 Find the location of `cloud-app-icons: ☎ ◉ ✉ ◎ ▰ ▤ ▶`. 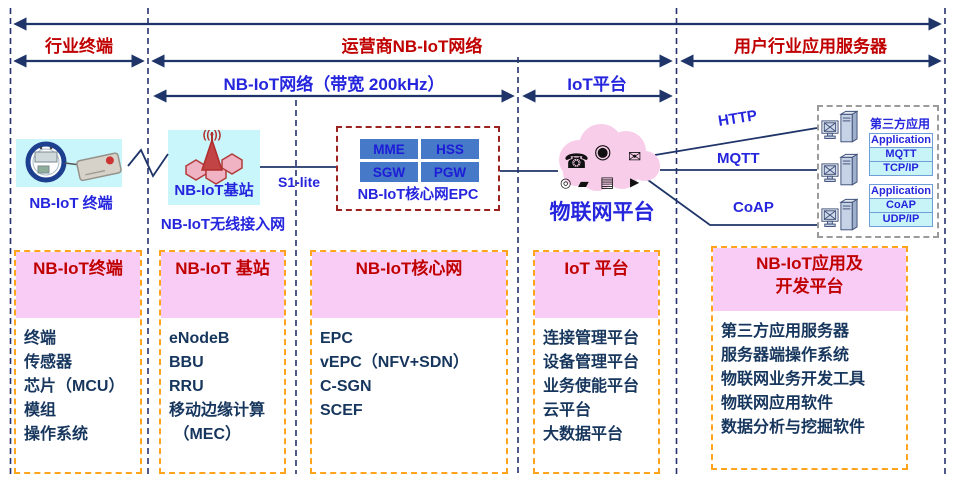

cloud-app-icons: ☎ ◉ ✉ ◎ ▰ ▤ ▶ is located at coordinates (600, 165).